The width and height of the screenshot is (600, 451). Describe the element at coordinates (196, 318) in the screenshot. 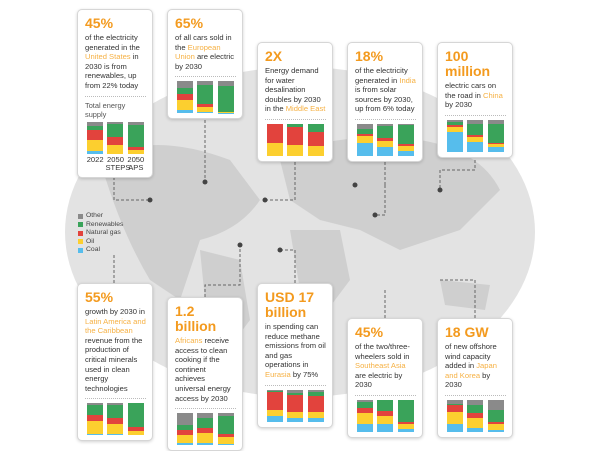

I see `stat-value: 1.2 billion` at that location.